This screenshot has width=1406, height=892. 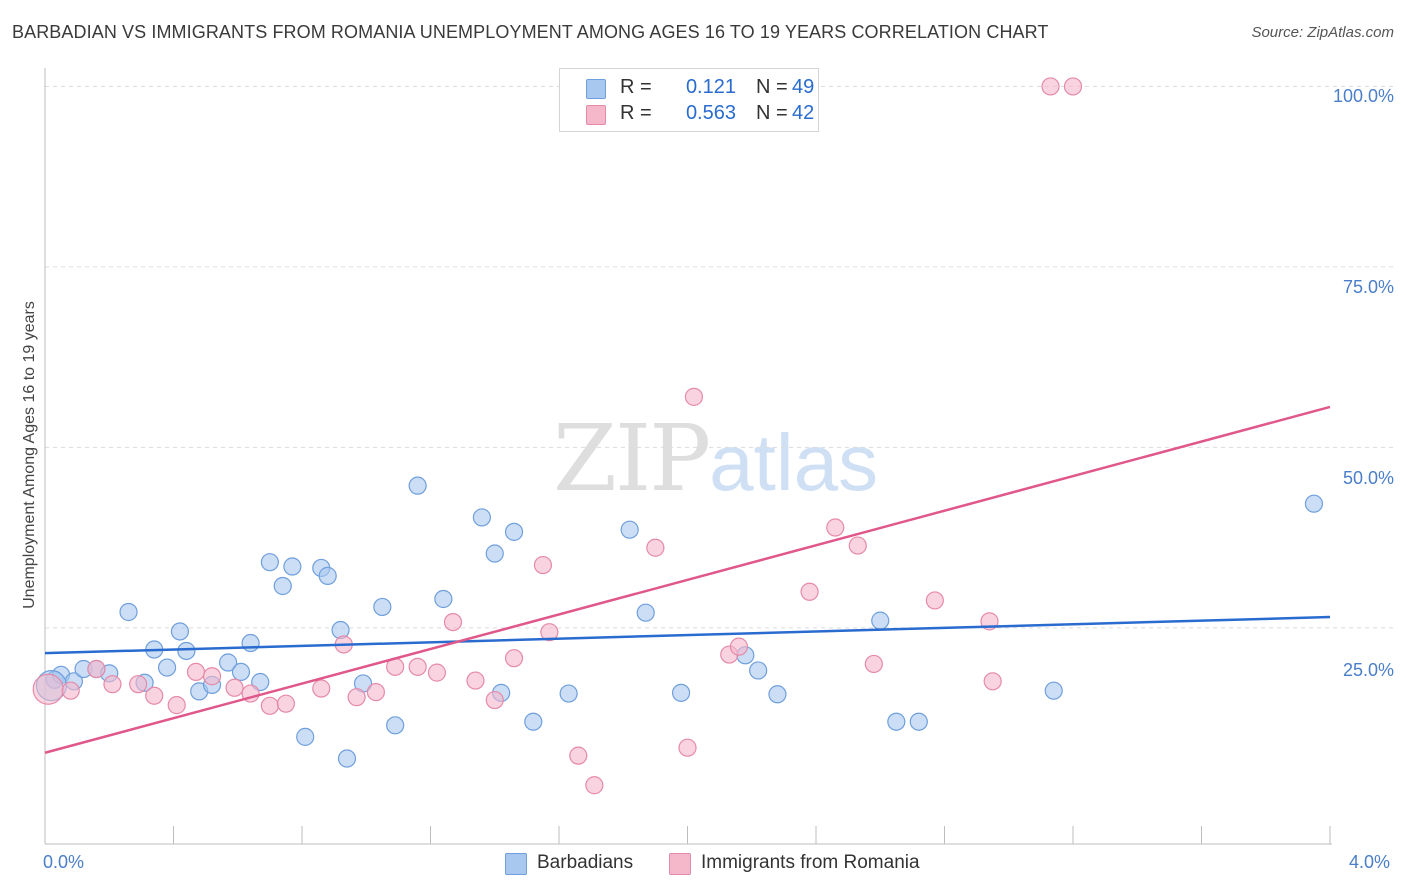 I want to click on y-tick-label-75: 75.0%, so click(x=1368, y=287).